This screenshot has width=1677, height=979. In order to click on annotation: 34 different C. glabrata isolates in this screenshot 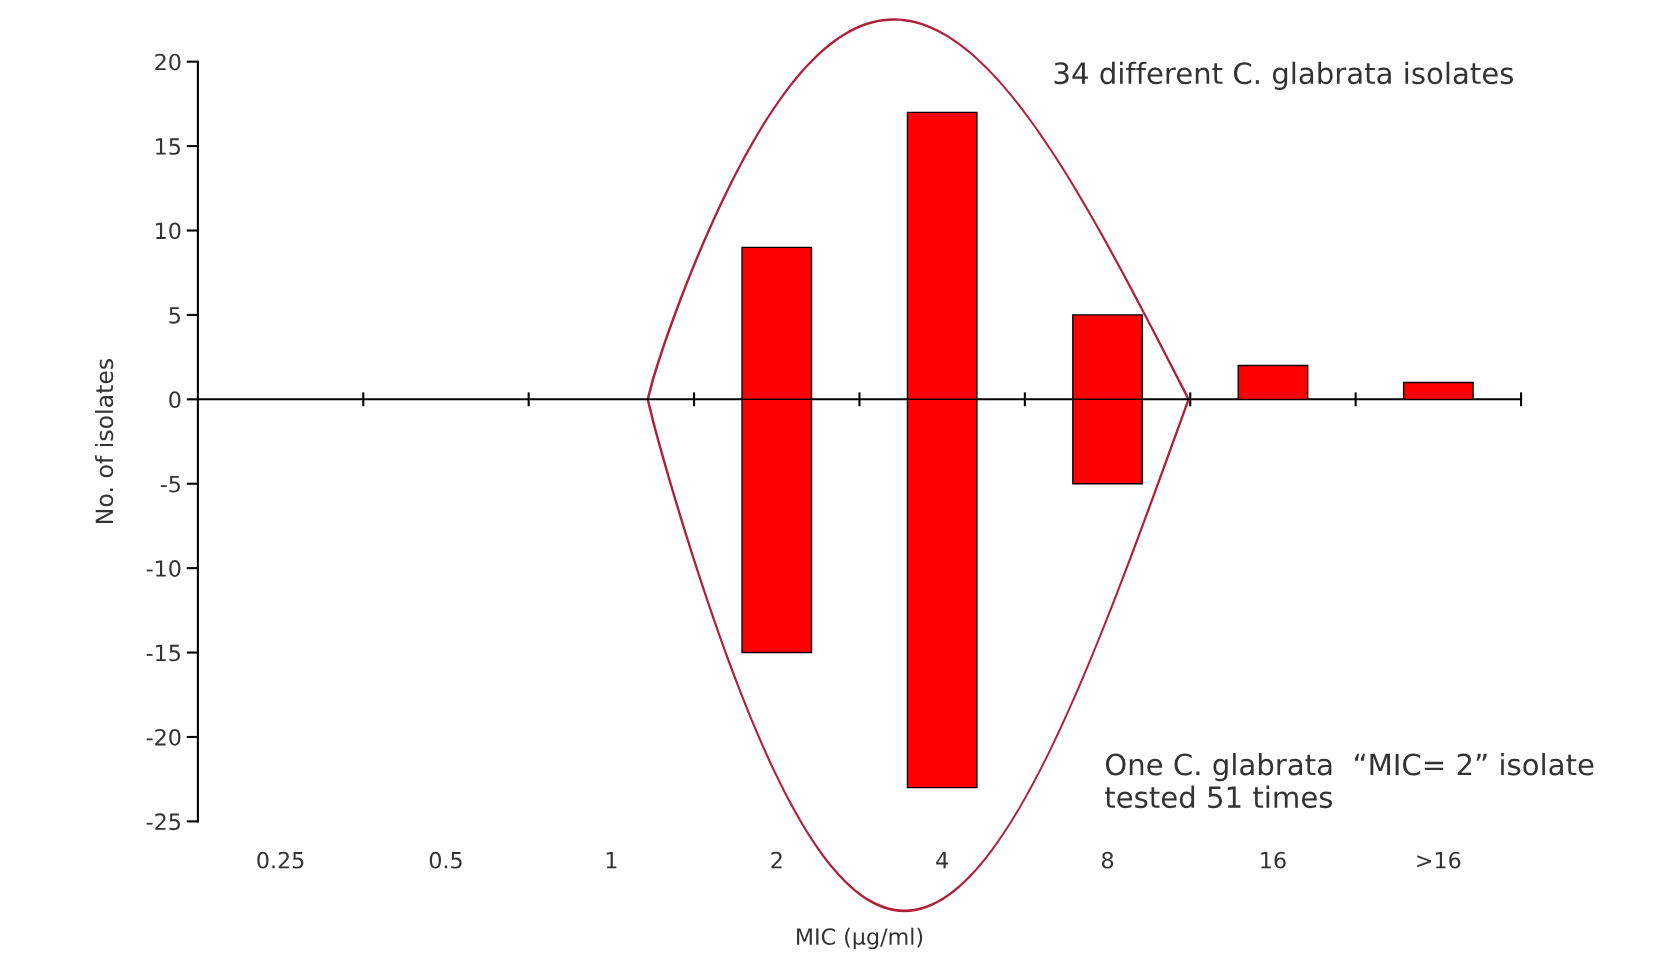, I will do `click(1283, 75)`.